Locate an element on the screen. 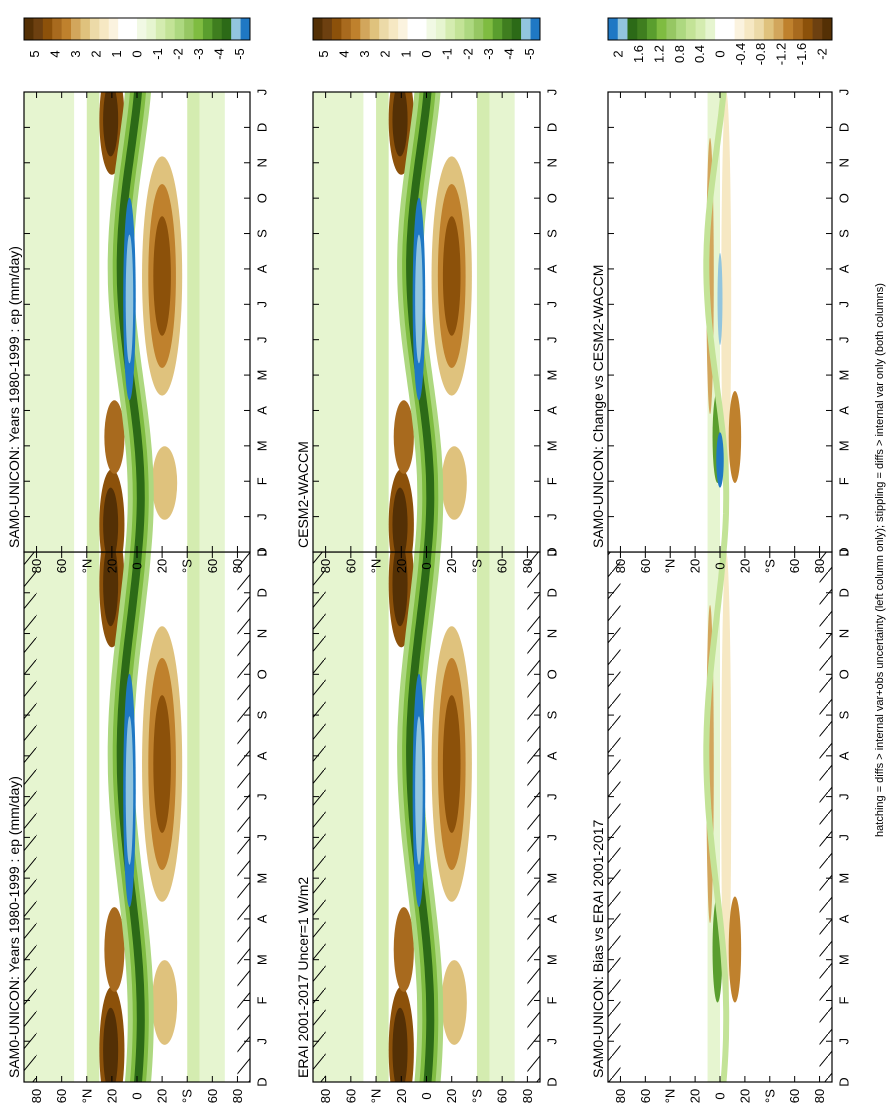 The width and height of the screenshot is (891, 1108). band-nh-high is located at coordinates (338, 322).